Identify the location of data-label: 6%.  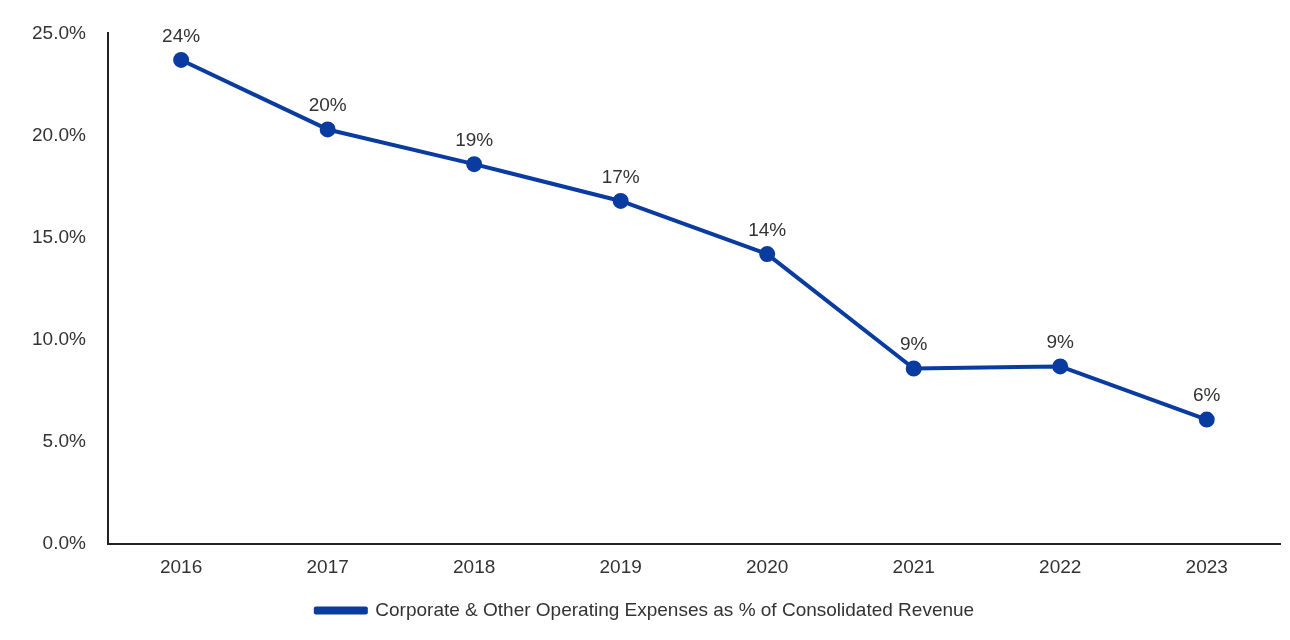
(1207, 395).